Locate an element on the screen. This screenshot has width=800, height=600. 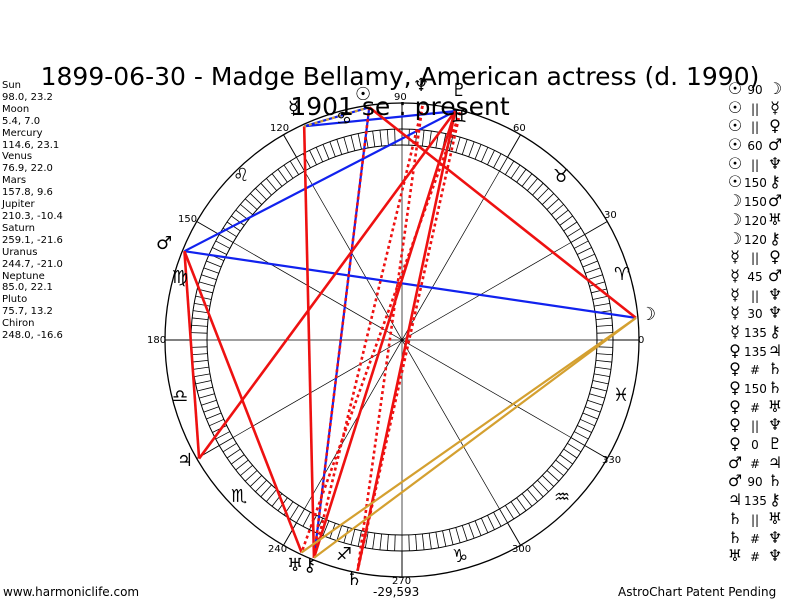
taurus-icon: ♉ is located at coordinates (561, 176).